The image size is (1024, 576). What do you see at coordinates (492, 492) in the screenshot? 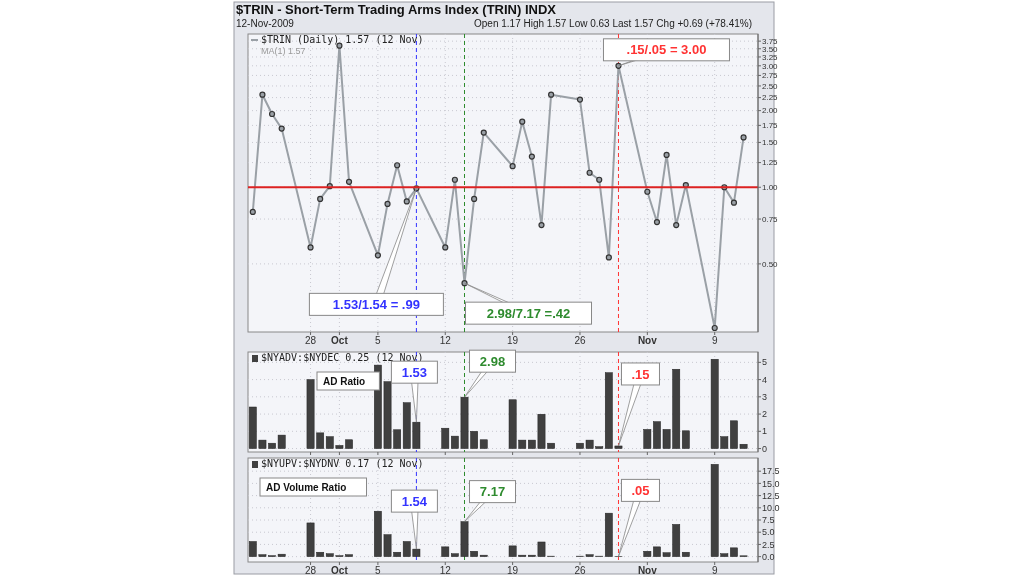
I see `annotation: 7.17` at bounding box center [492, 492].